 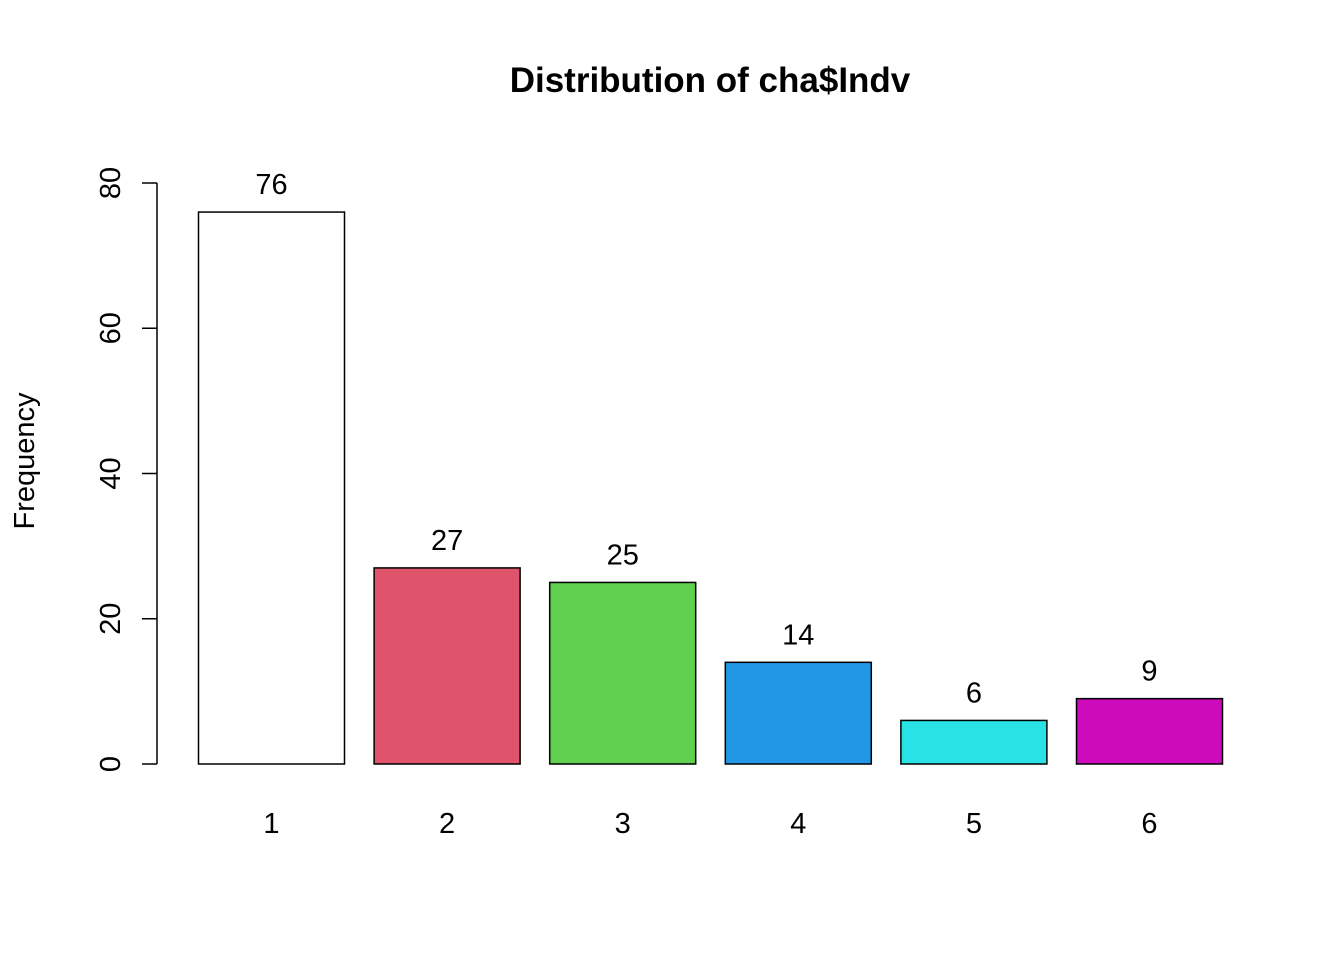 I want to click on data-label: 76, so click(x=271, y=185).